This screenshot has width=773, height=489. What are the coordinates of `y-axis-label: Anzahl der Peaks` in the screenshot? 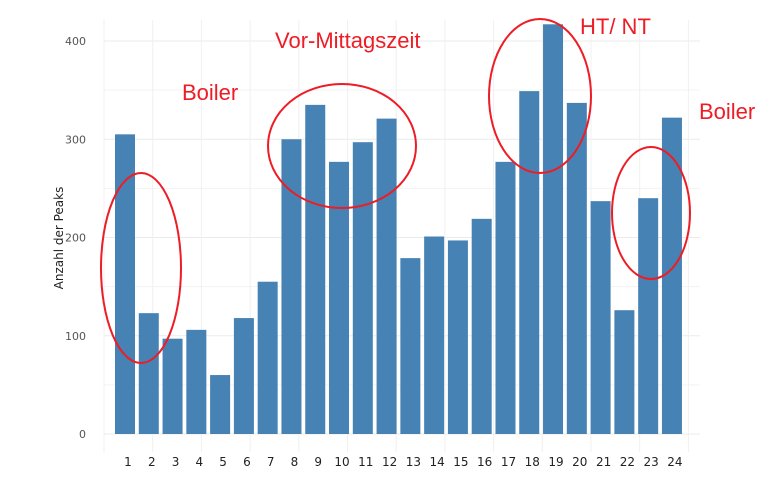 It's located at (59, 238).